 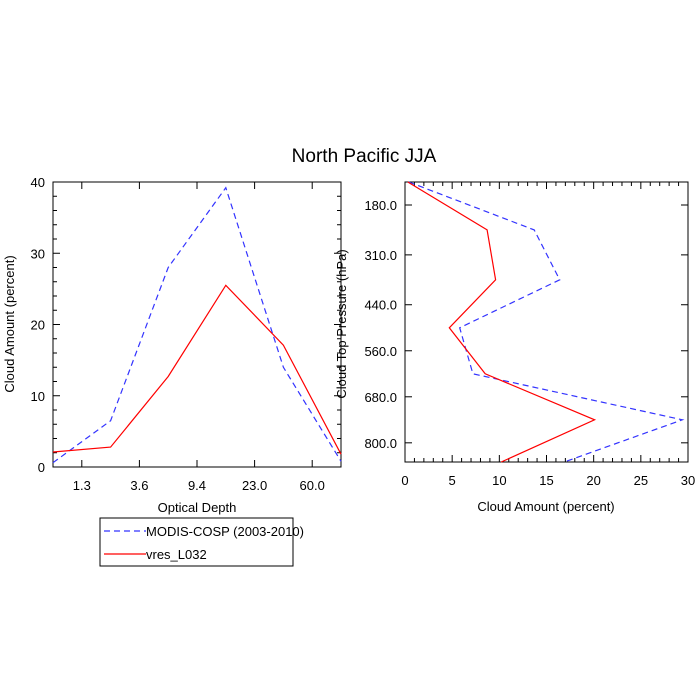 I want to click on chart-title: North Pacific JJA, so click(x=364, y=156).